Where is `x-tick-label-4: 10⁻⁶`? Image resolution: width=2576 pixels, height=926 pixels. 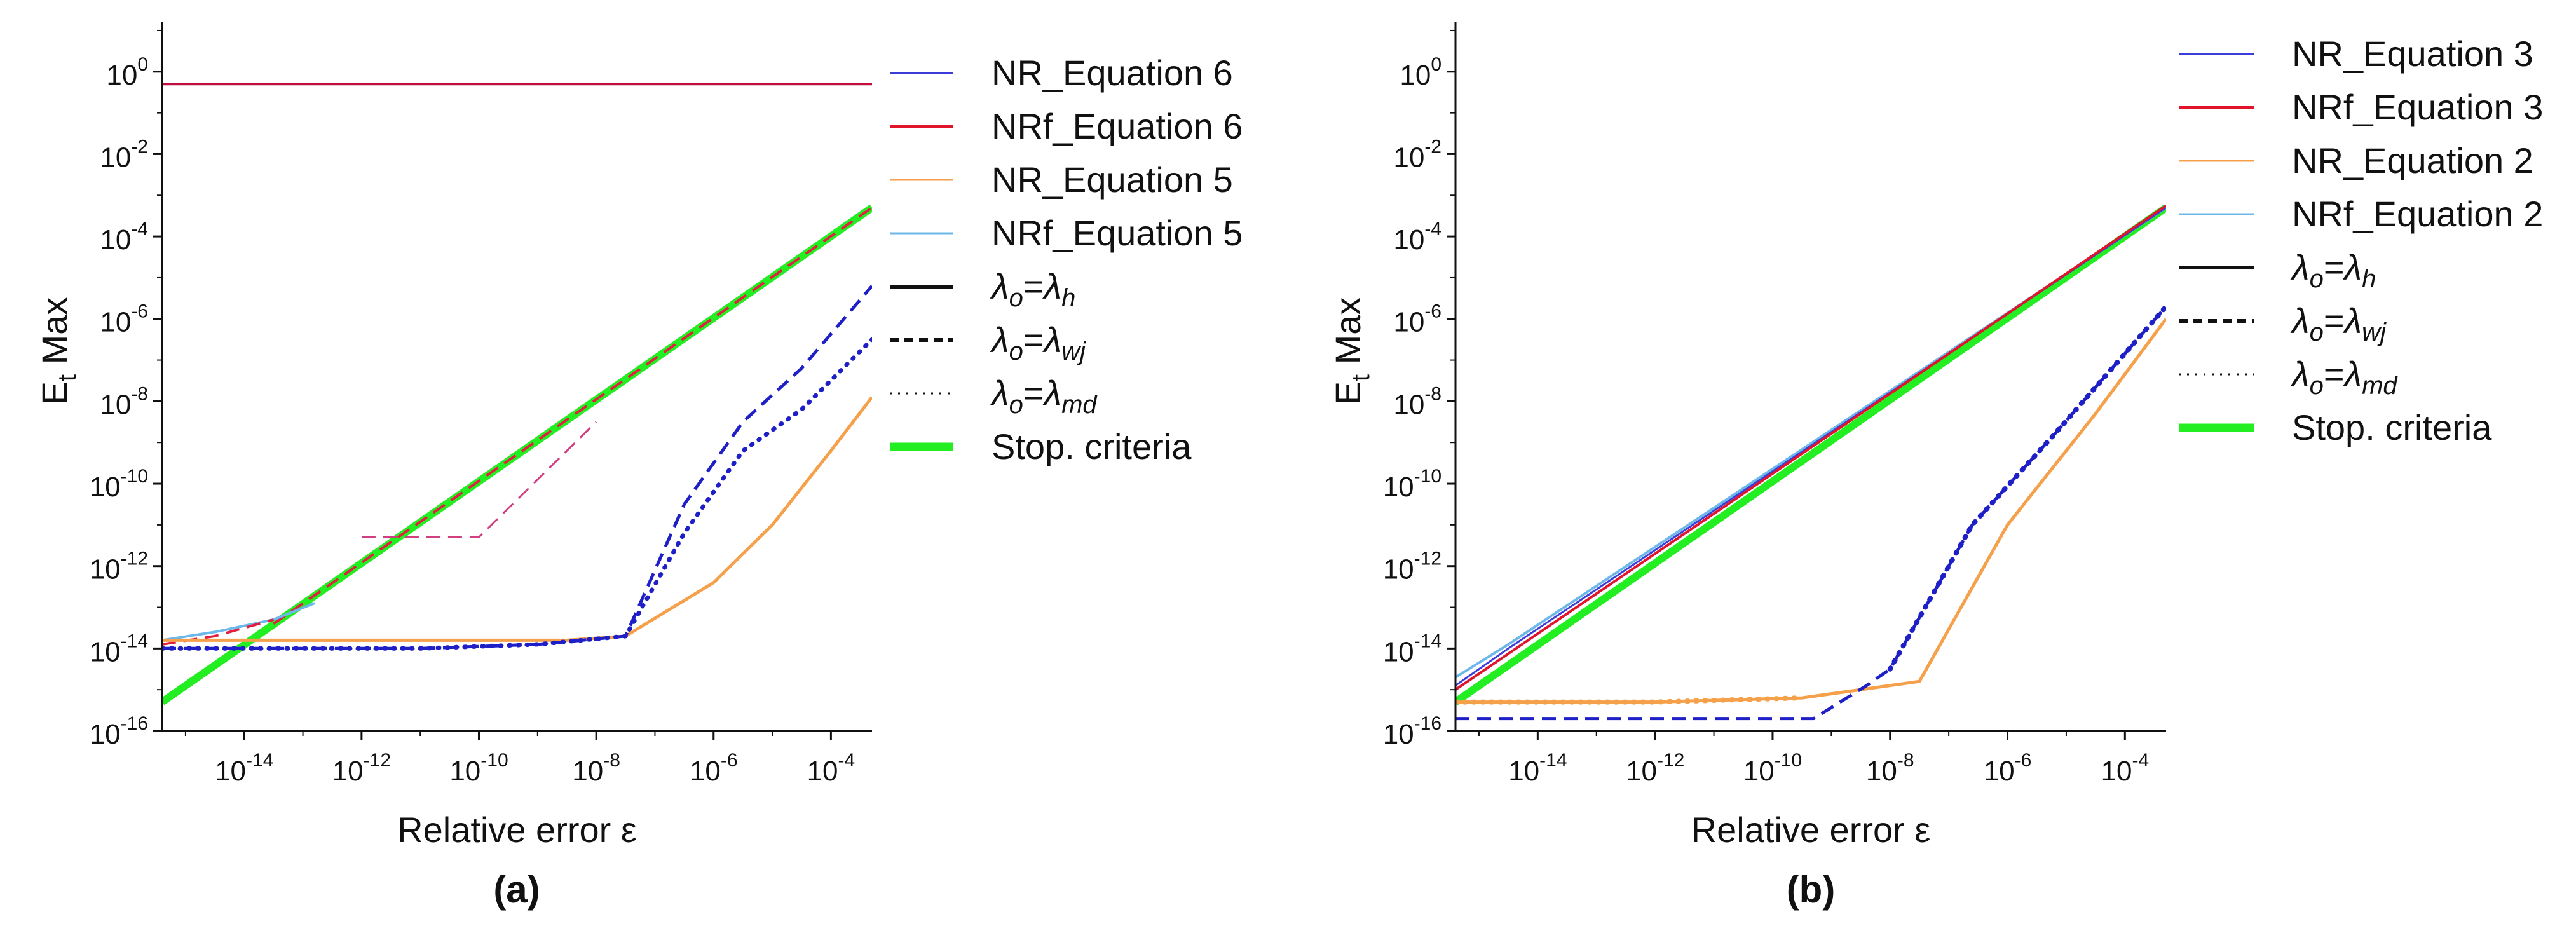 x-tick-label-4: 10⁻⁶ is located at coordinates (2008, 768).